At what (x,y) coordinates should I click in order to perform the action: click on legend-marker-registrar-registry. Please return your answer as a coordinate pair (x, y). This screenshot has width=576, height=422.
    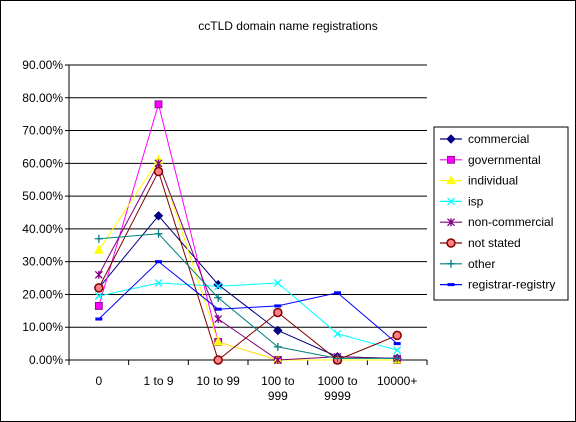
    Looking at the image, I should click on (451, 285).